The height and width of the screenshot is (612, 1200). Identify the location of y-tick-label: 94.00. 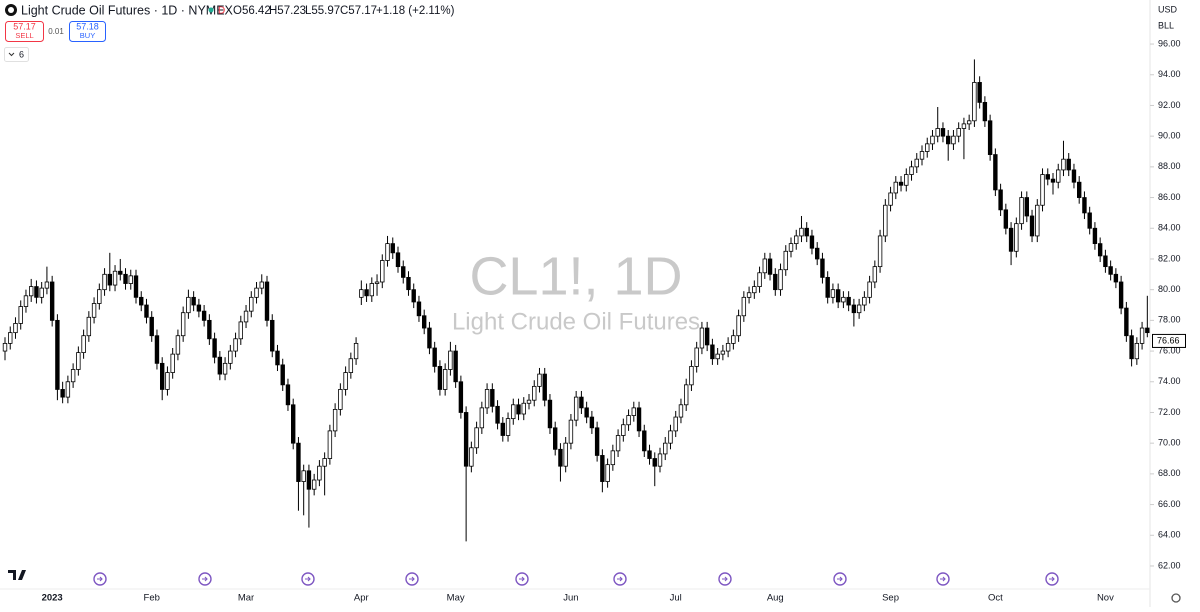
(1169, 74).